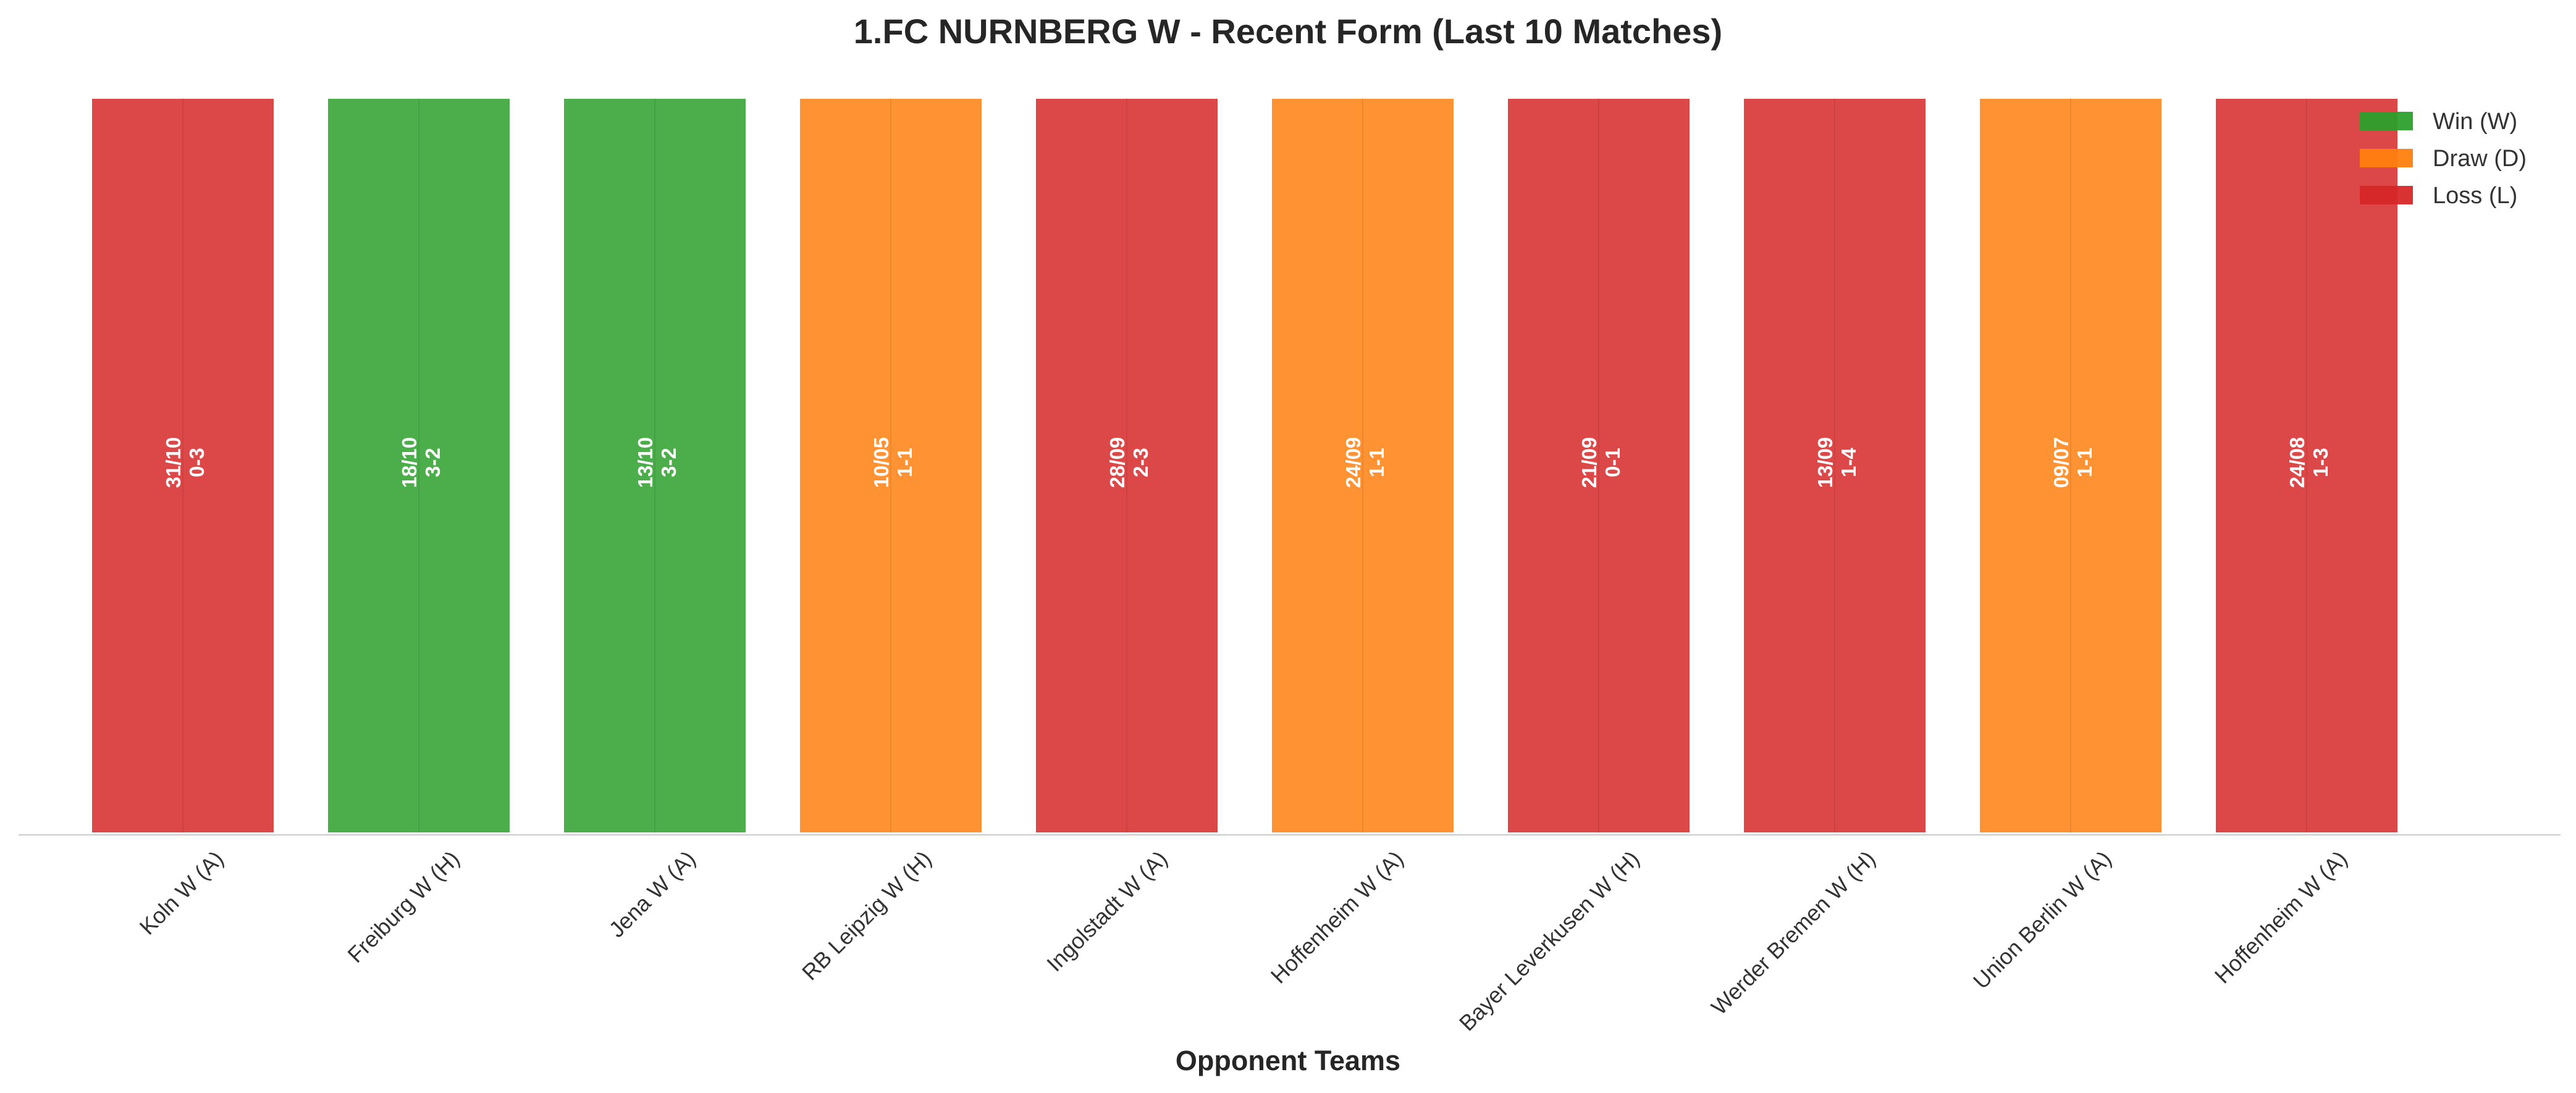  I want to click on bar-label-6: 24/091-1, so click(1365, 462).